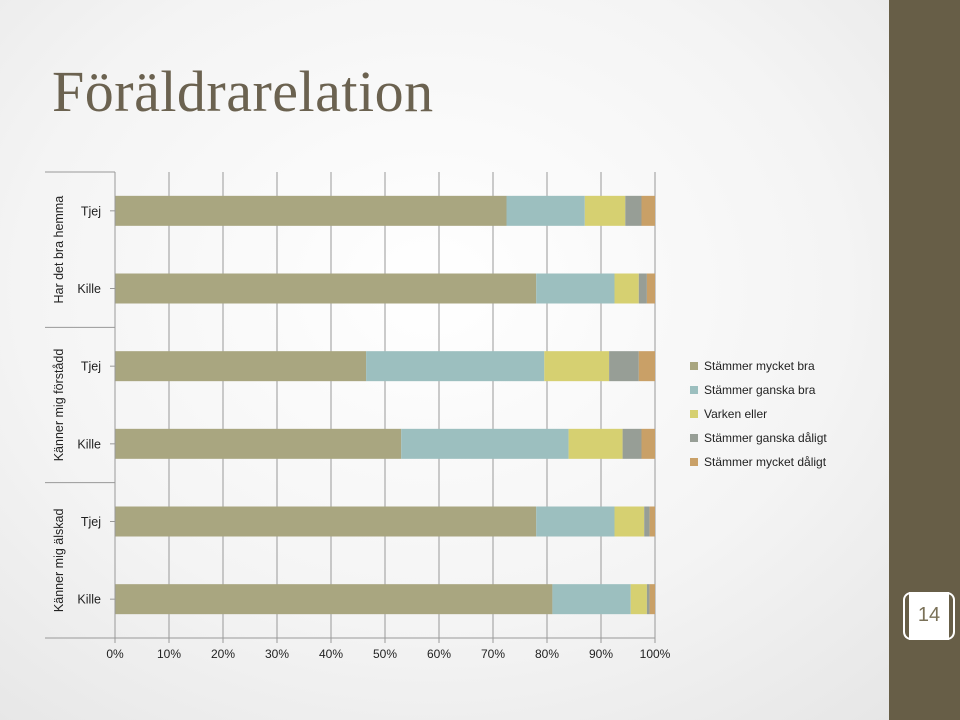  I want to click on x-tick-label: 10%, so click(169, 654).